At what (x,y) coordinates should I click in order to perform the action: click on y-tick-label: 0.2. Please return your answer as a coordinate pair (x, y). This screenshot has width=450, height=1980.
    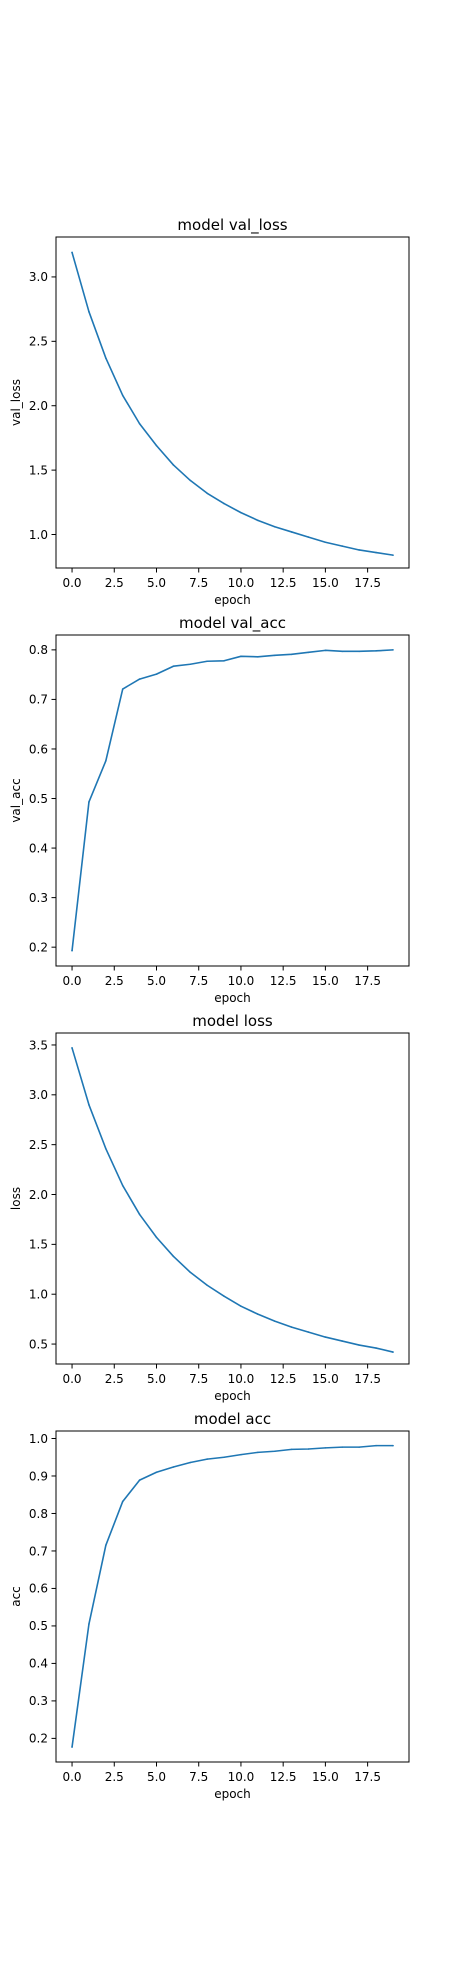
    Looking at the image, I should click on (38, 1739).